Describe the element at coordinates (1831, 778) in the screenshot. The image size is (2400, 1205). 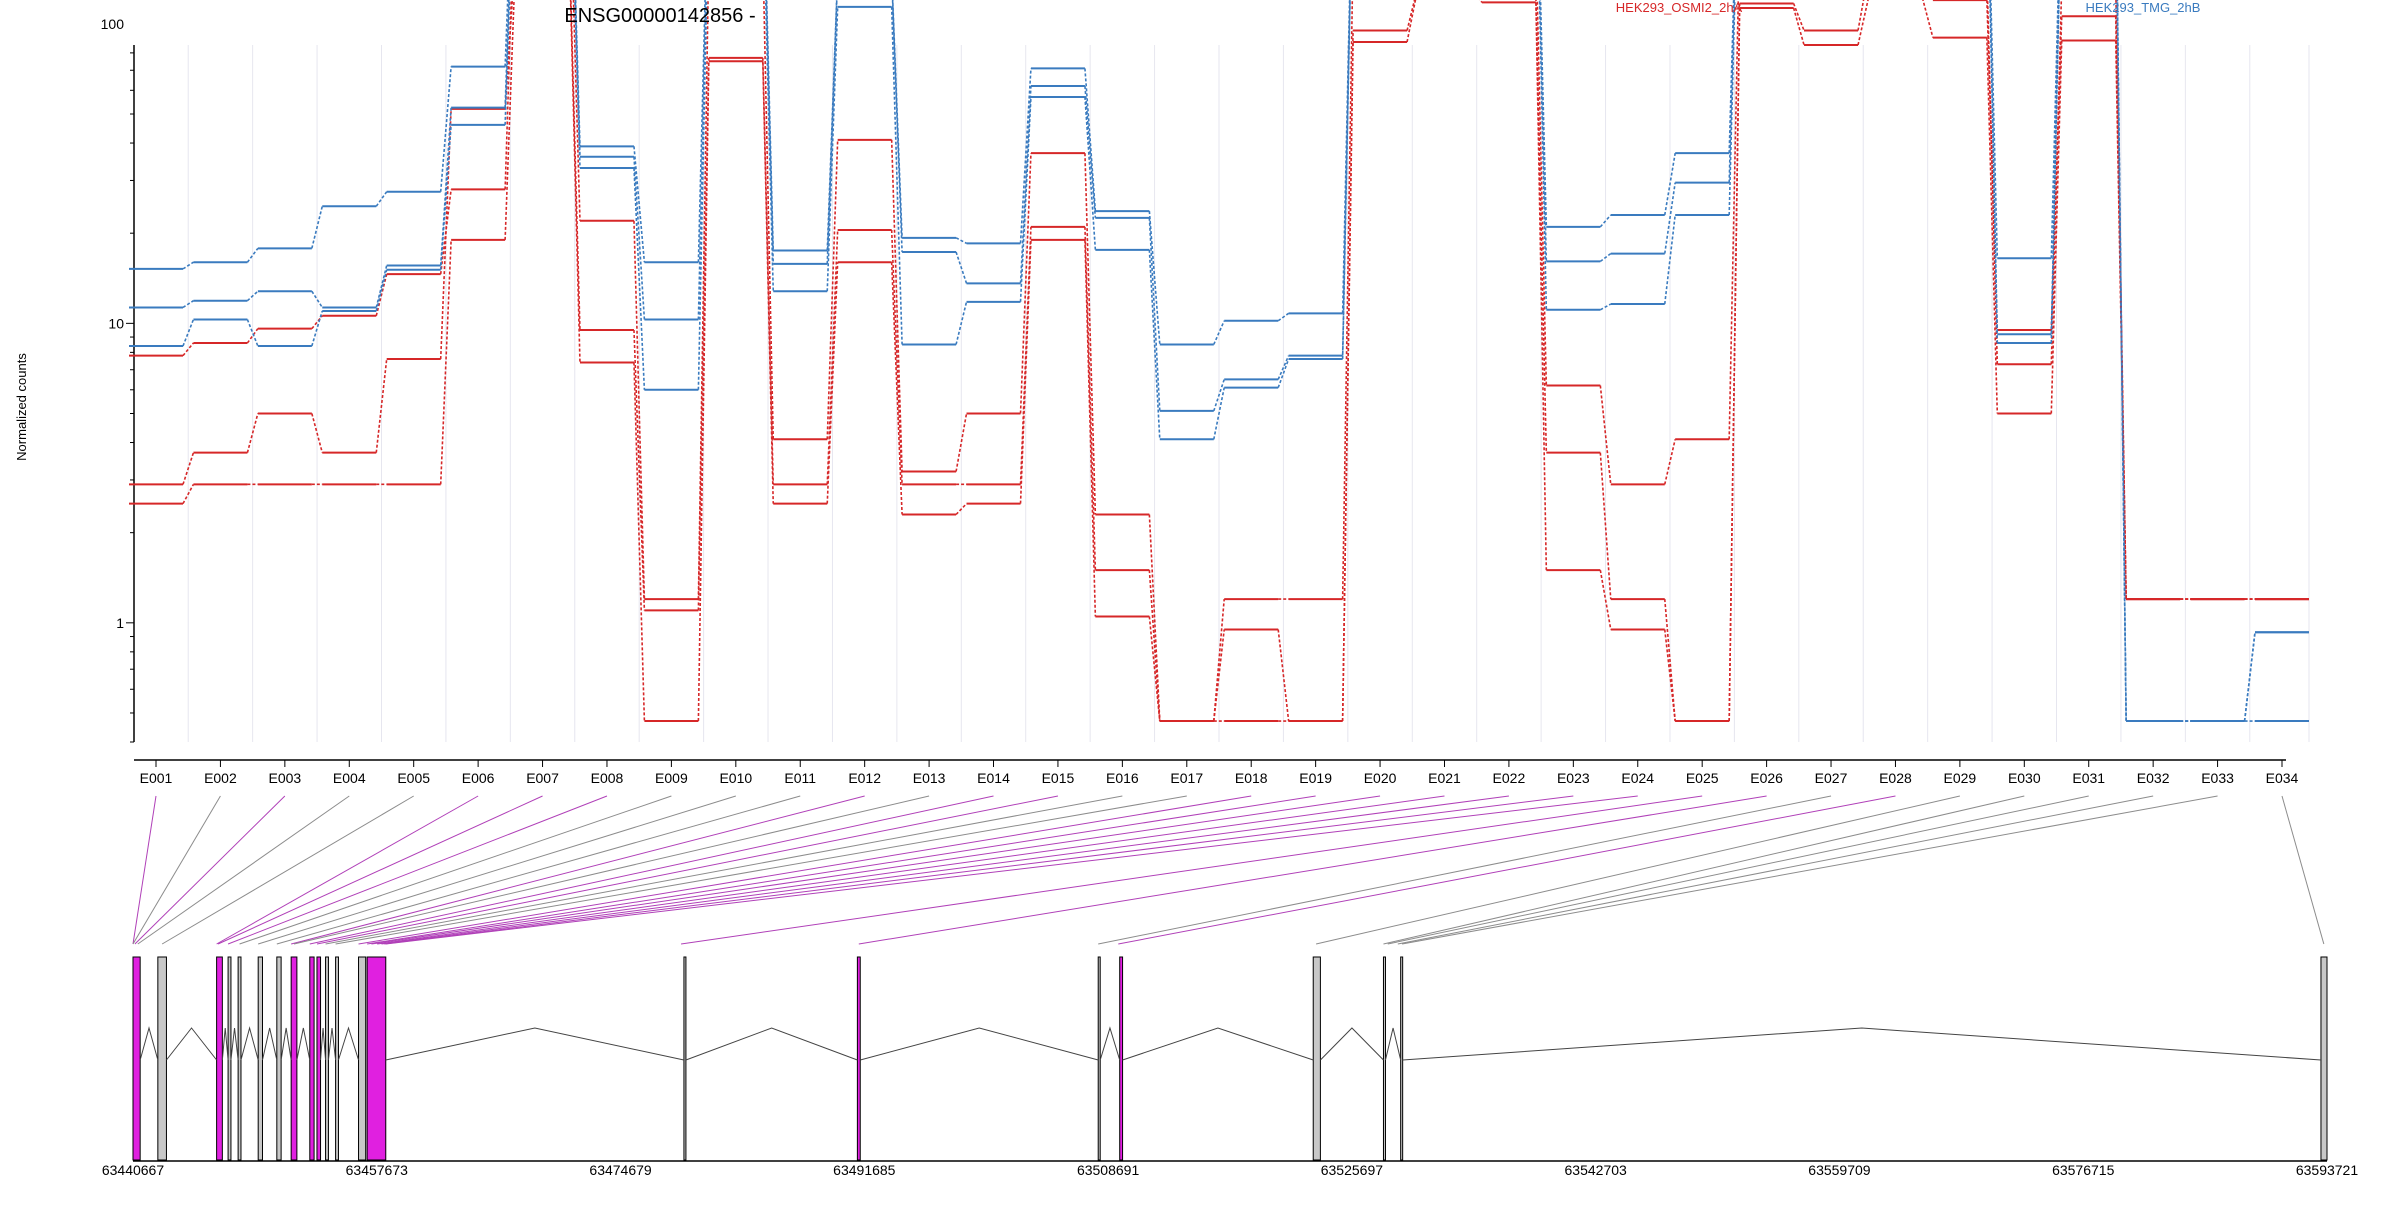
I see `x-tick-label: E027` at that location.